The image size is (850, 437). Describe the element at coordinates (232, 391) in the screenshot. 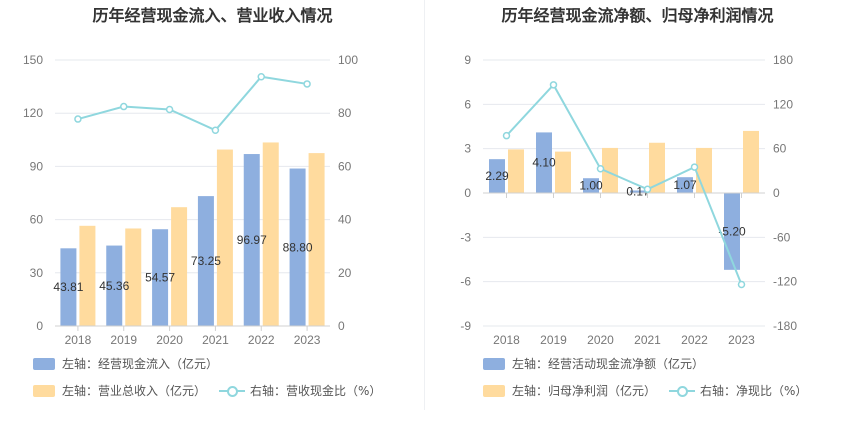

I see `legend-line-cash-ratio` at that location.